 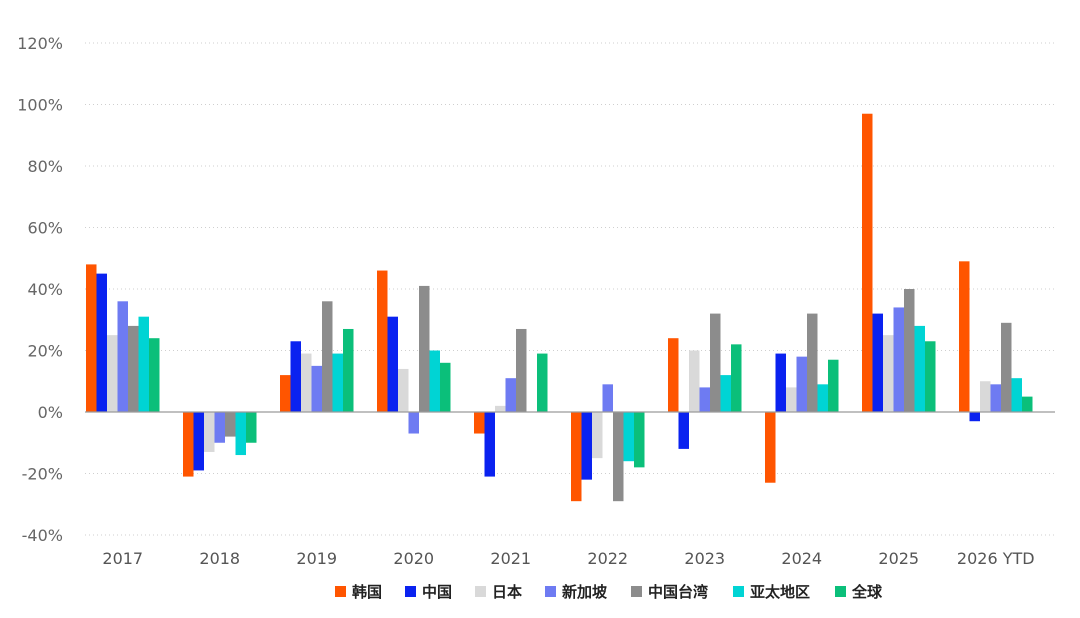 What do you see at coordinates (510, 558) in the screenshot?
I see `x-tick-label: 2021` at bounding box center [510, 558].